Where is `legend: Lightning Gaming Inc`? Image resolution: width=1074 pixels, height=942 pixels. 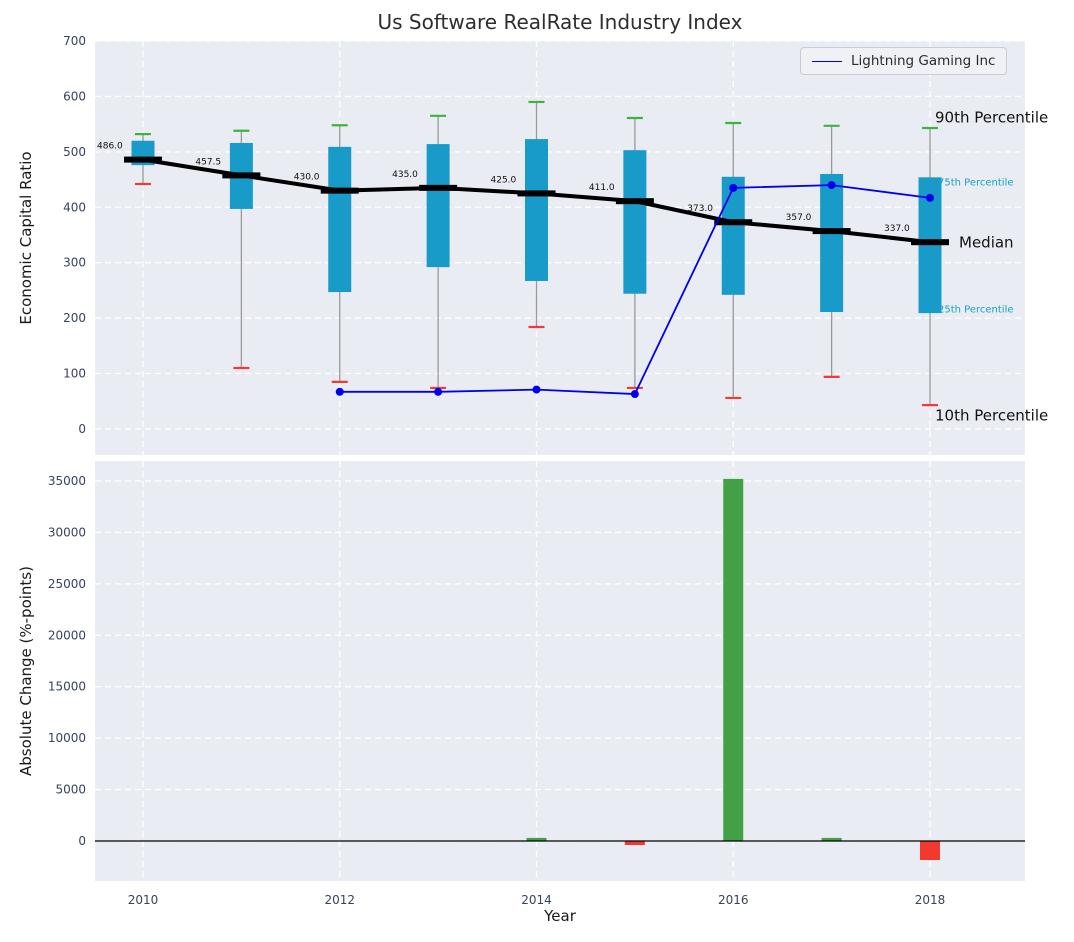 legend: Lightning Gaming Inc is located at coordinates (904, 61).